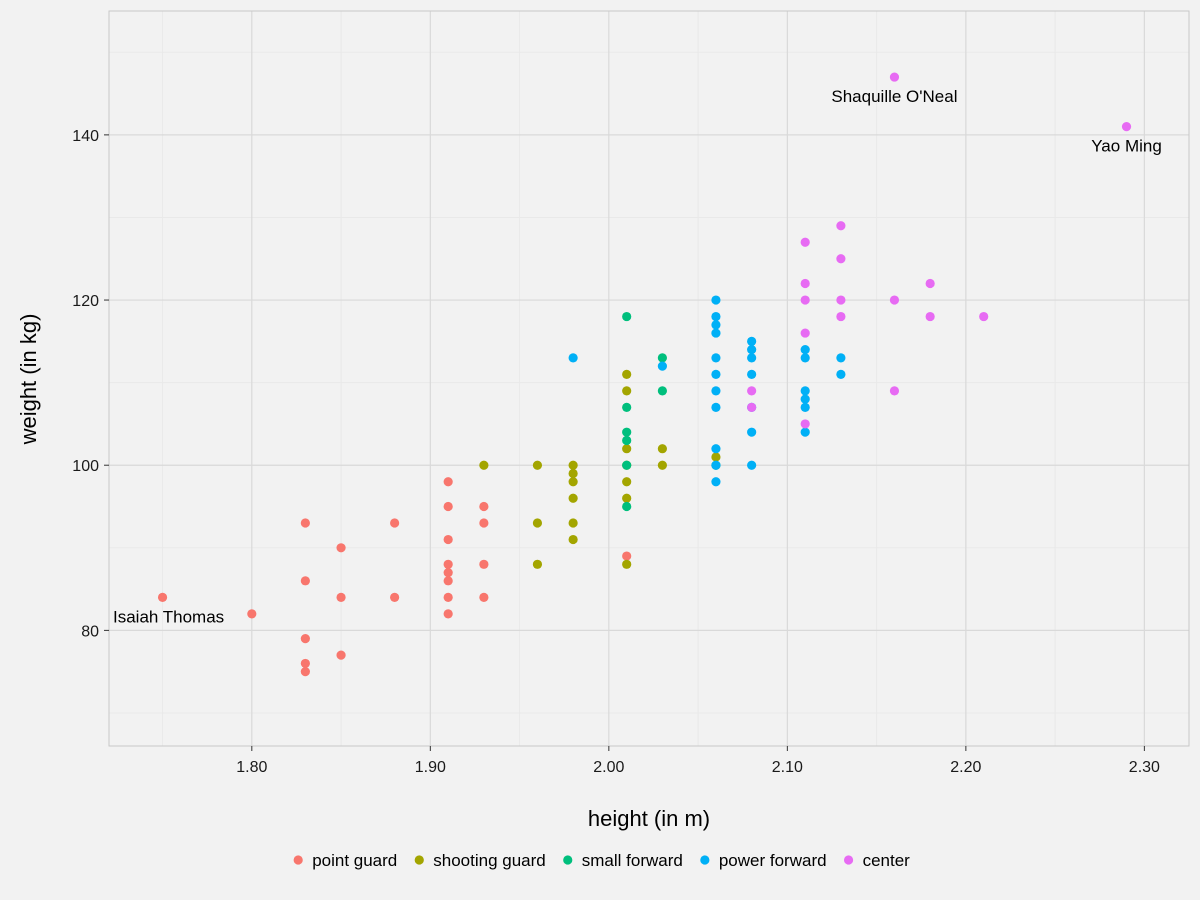  What do you see at coordinates (887, 860) in the screenshot?
I see `legend-label: center` at bounding box center [887, 860].